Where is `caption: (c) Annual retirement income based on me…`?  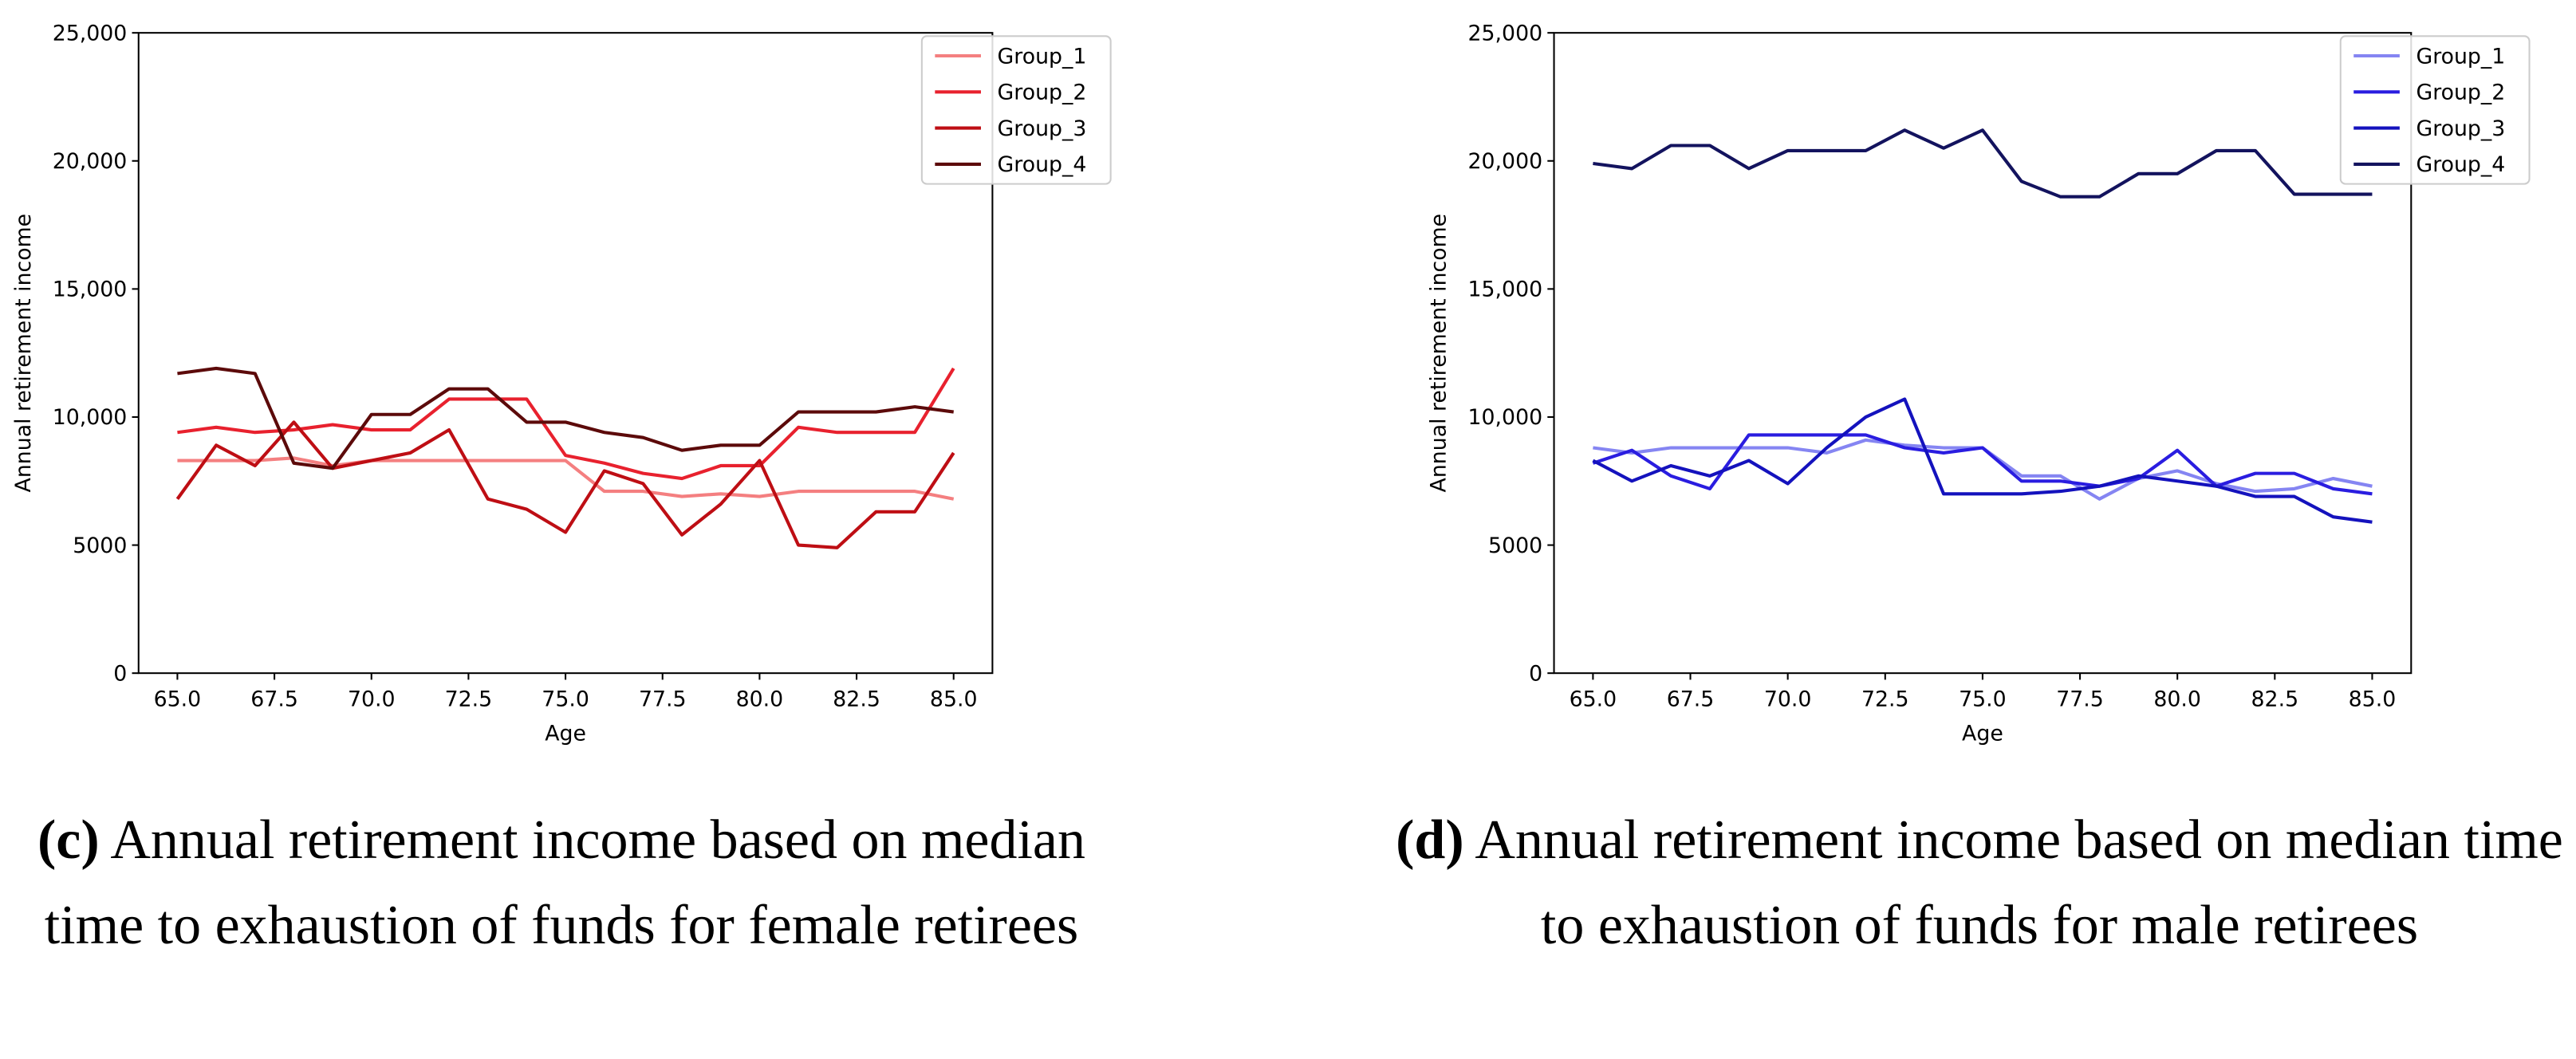
caption: (c) Annual retirement income based on me… is located at coordinates (561, 883).